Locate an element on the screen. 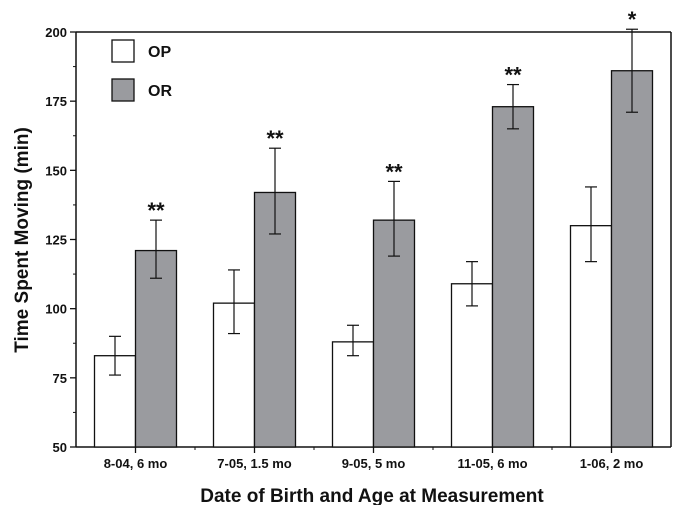 The width and height of the screenshot is (673, 505). y-tick-label: 200 is located at coordinates (56, 32).